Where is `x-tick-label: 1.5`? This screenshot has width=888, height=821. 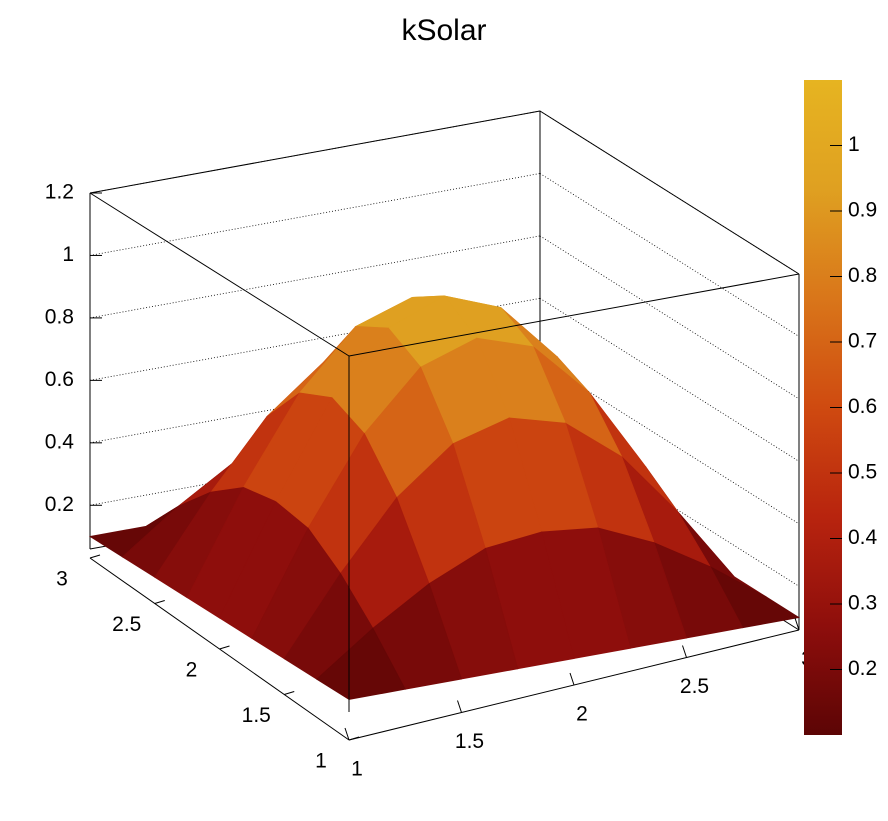 x-tick-label: 1.5 is located at coordinates (469, 741).